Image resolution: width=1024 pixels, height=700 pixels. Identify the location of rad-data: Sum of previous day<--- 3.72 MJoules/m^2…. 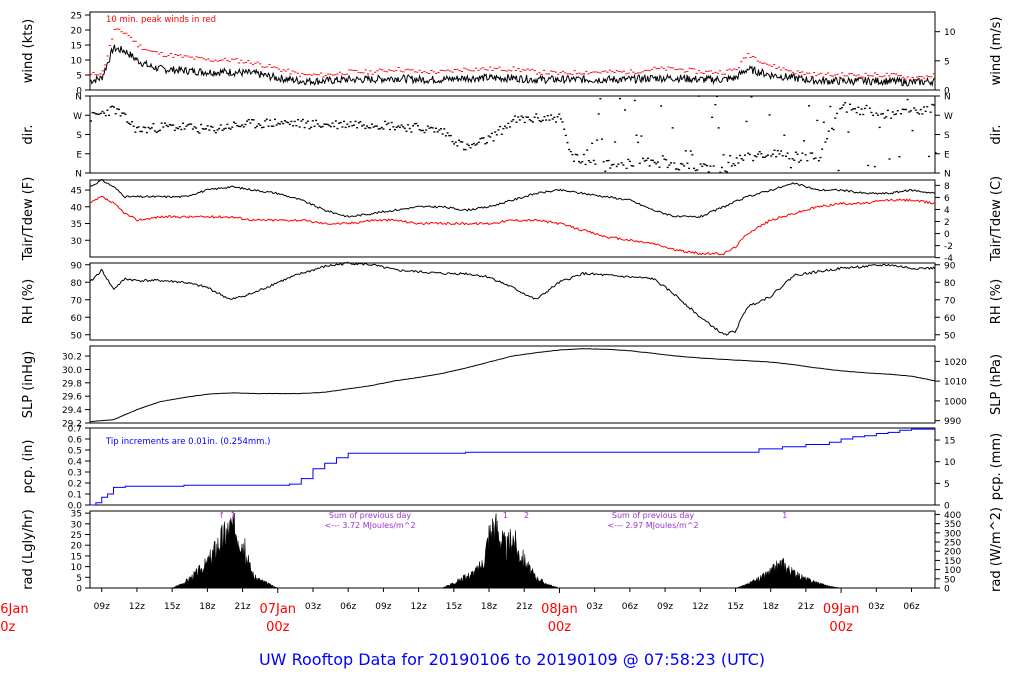
(507, 550).